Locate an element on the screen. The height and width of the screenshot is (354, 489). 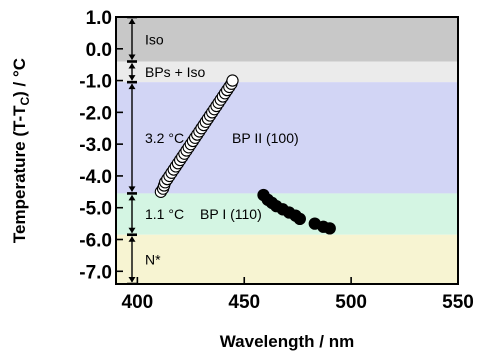
y-tick-label-2: -1.0 is located at coordinates (95, 82).